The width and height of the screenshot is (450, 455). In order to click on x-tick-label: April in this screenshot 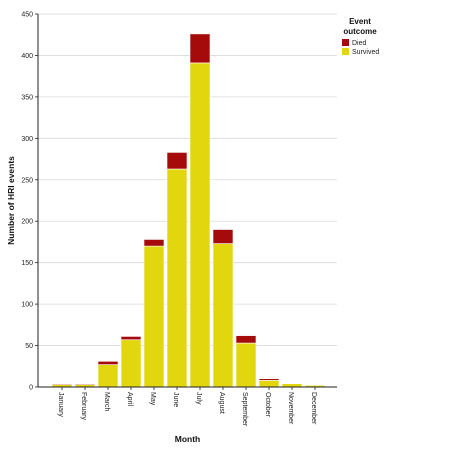, I will do `click(129, 399)`.